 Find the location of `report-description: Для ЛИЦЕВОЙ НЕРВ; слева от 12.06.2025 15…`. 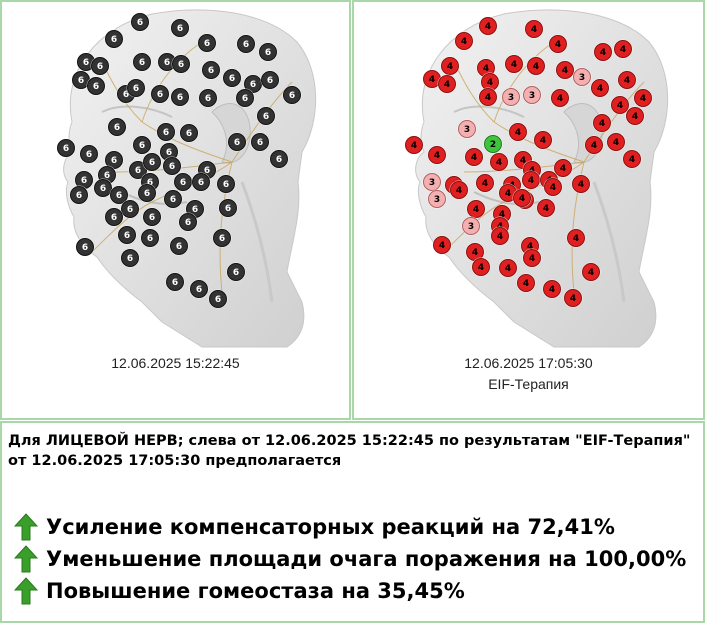

report-description: Для ЛИЦЕВОЙ НЕРВ; слева от 12.06.2025 15… is located at coordinates (349, 451).